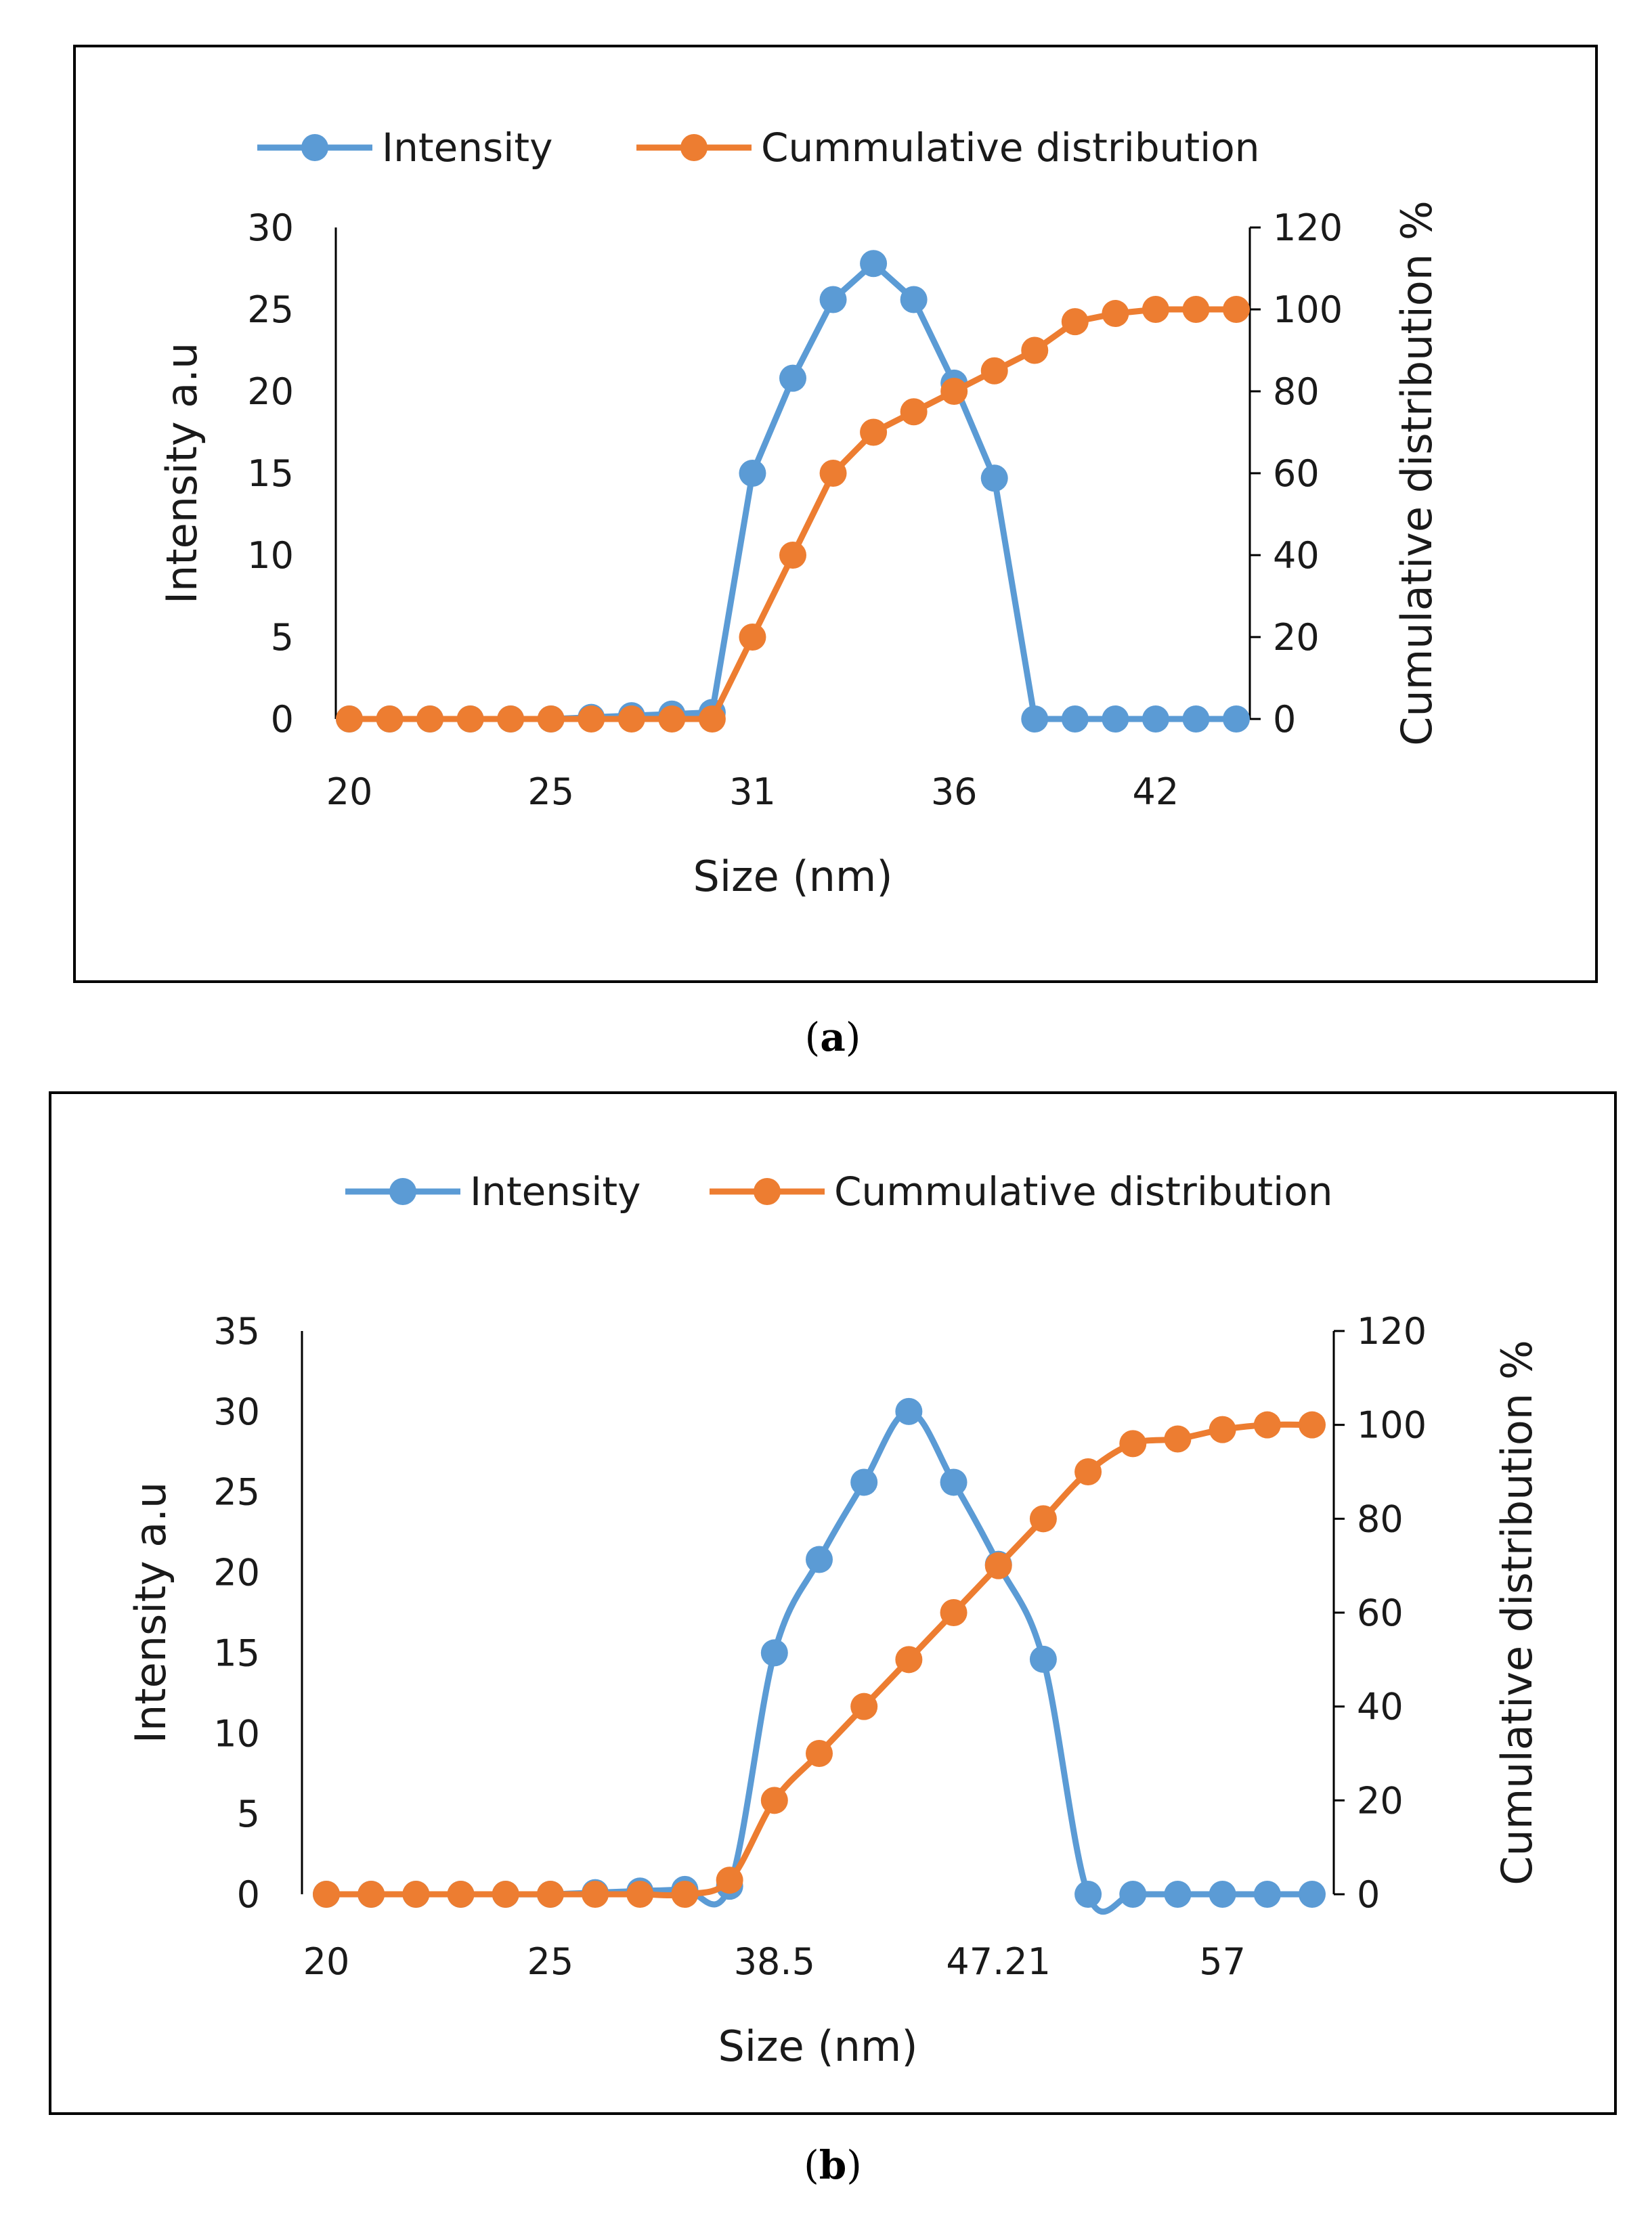 Image resolution: width=1652 pixels, height=2226 pixels. What do you see at coordinates (1296, 555) in the screenshot?
I see `y2-tick-label: 40` at bounding box center [1296, 555].